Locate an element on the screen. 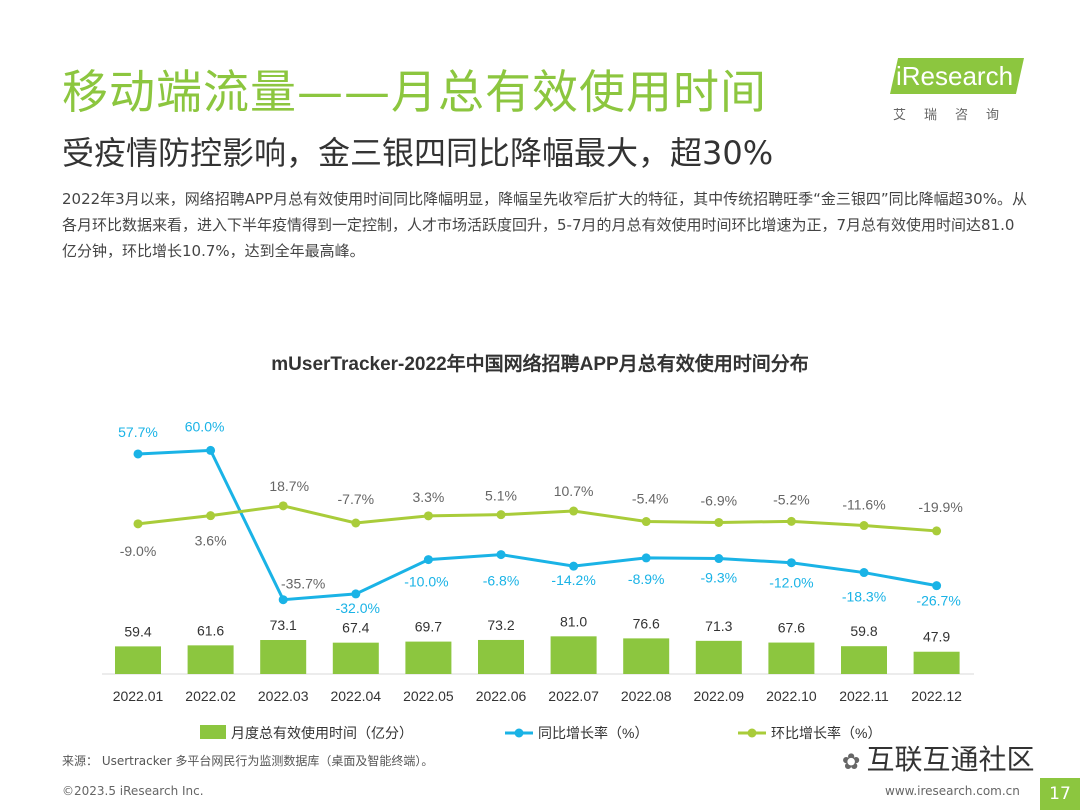 The image size is (1080, 810). yoy-label: 60.0% is located at coordinates (205, 426).